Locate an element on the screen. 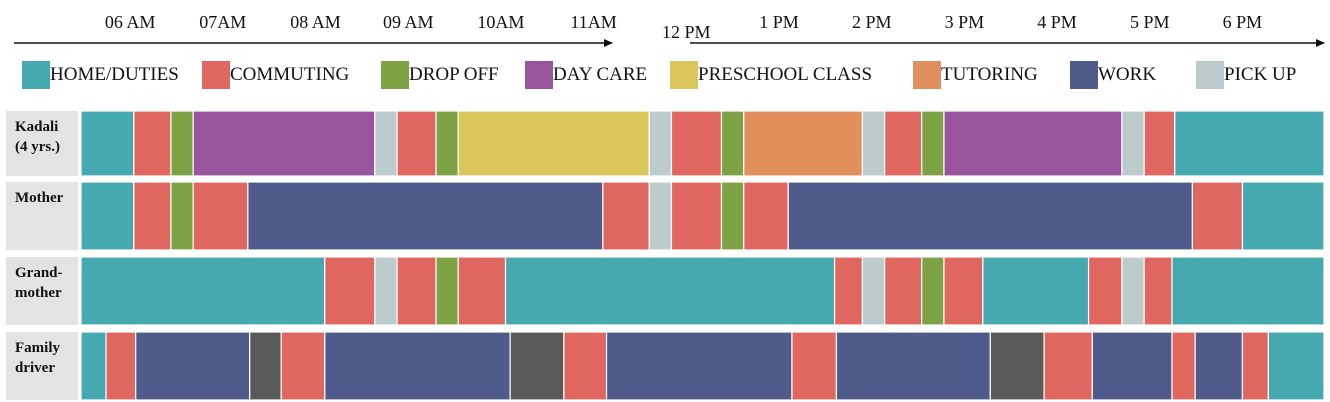 The width and height of the screenshot is (1330, 402). row-label: Family driver is located at coordinates (42, 366).